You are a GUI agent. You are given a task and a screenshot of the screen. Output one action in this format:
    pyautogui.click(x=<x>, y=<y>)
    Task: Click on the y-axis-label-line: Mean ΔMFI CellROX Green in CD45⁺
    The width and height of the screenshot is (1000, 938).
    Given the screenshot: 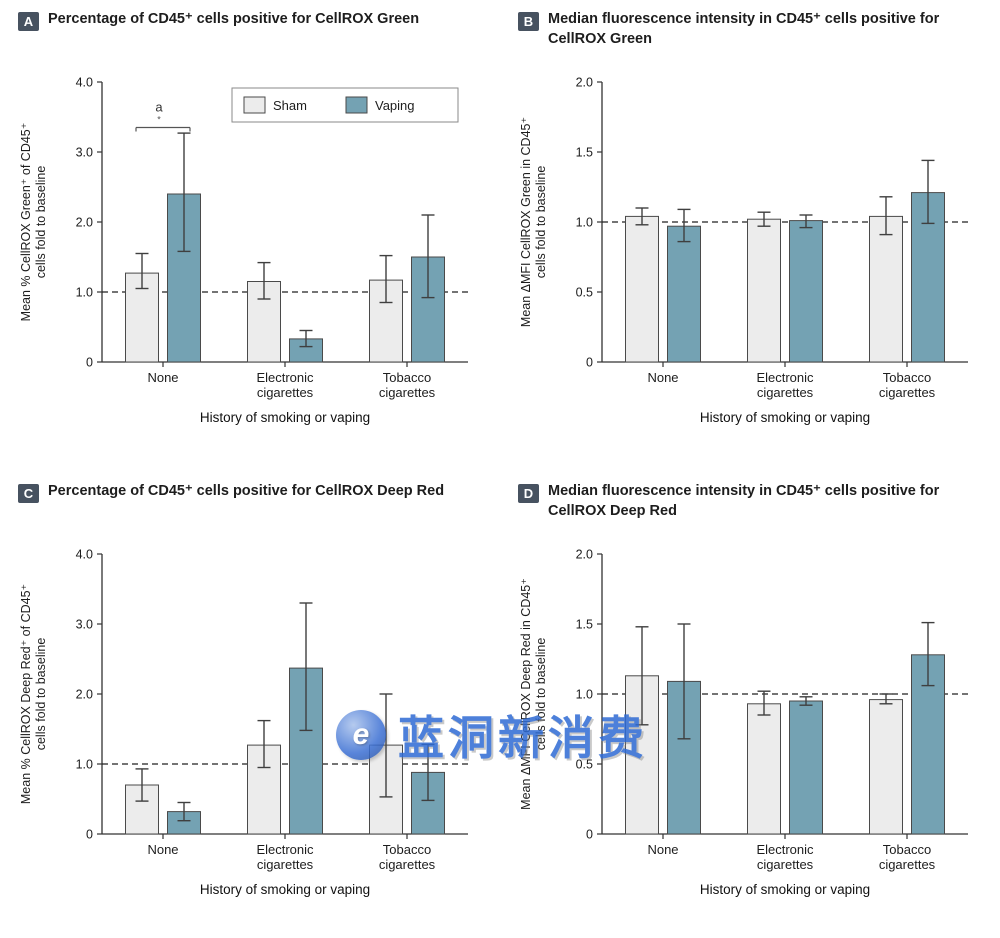 What is the action you would take?
    pyautogui.click(x=526, y=222)
    